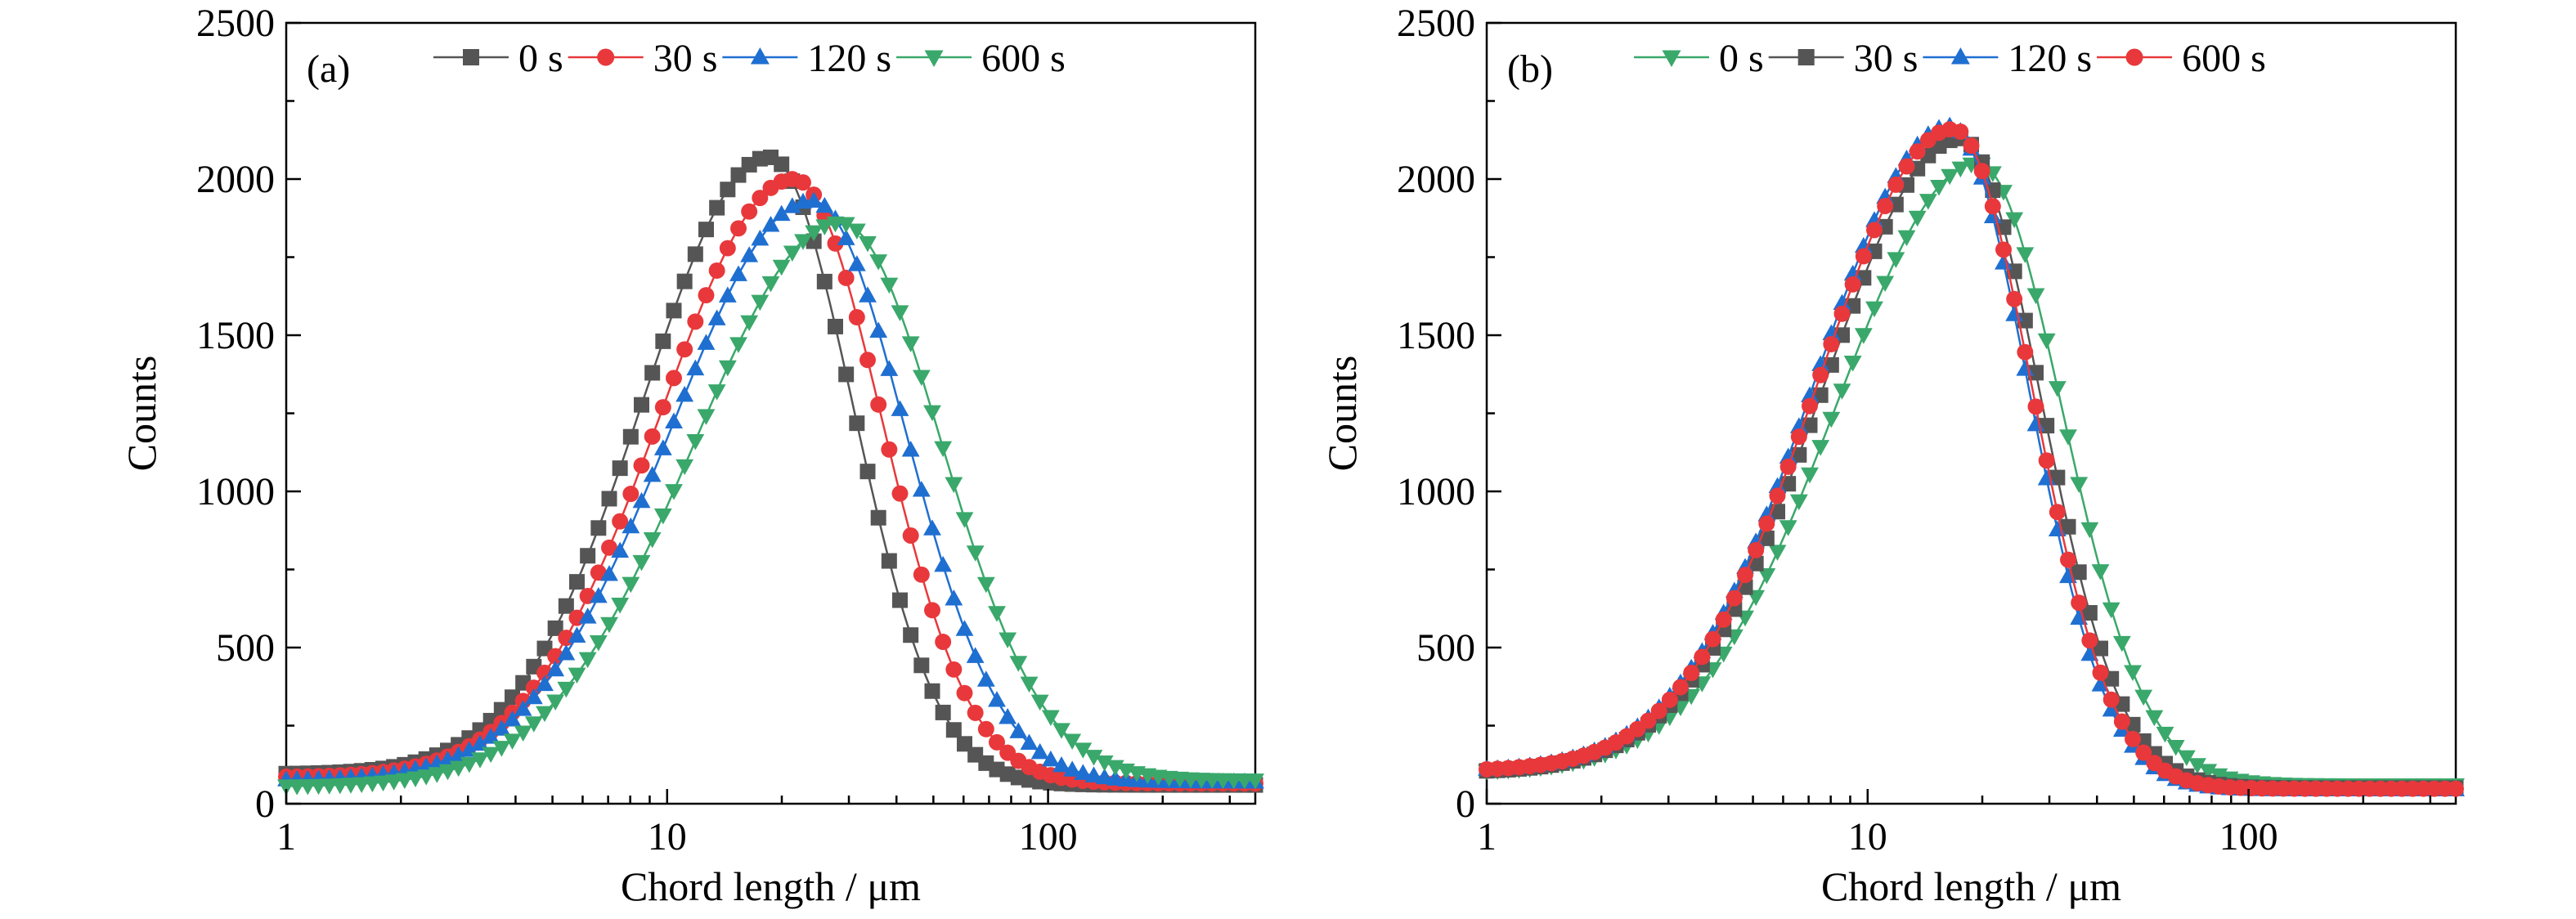 The image size is (2576, 919). I want to click on legend-label: 30 s, so click(685, 58).